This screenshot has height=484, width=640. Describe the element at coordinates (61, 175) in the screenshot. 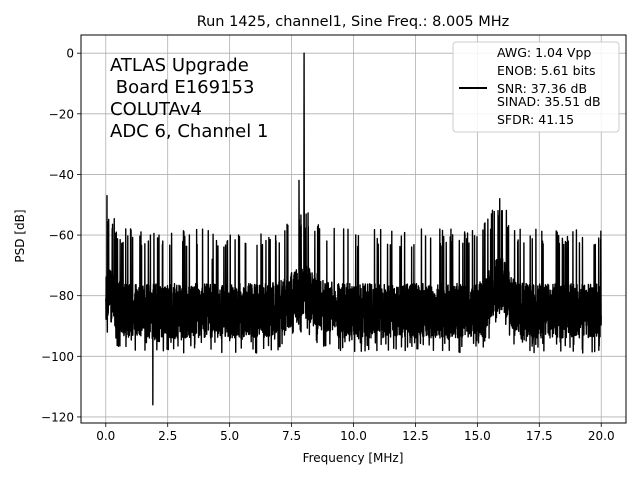

I see `y-tick-label: −40` at that location.